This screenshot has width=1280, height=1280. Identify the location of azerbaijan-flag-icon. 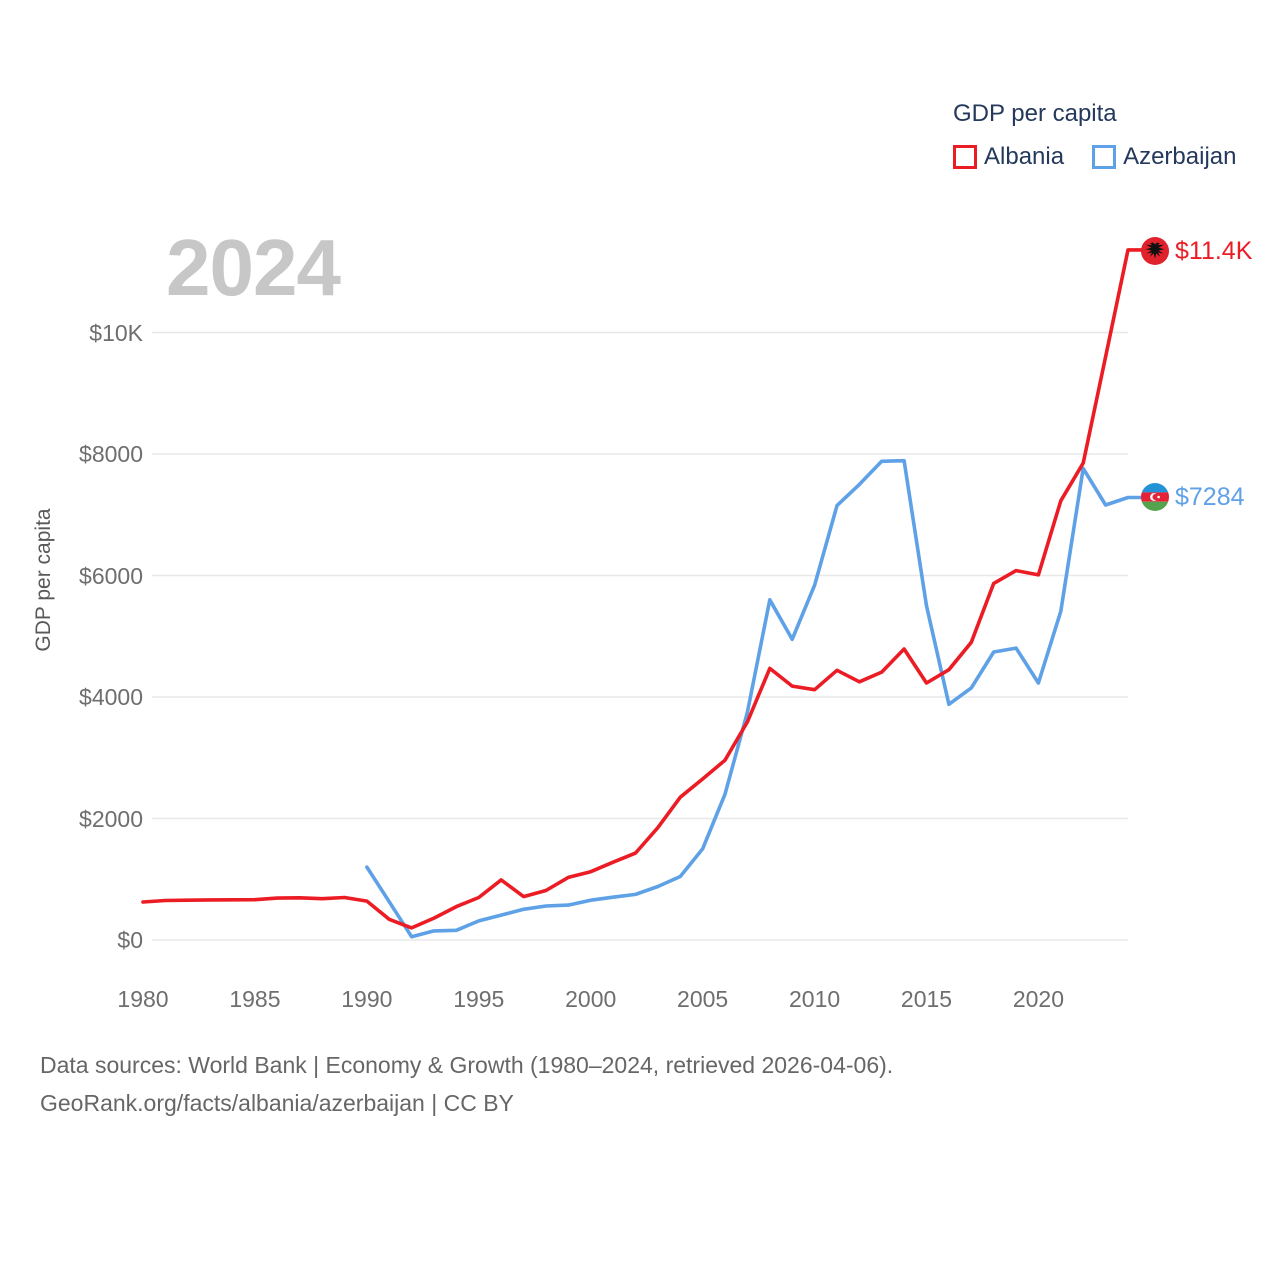
(1155, 497).